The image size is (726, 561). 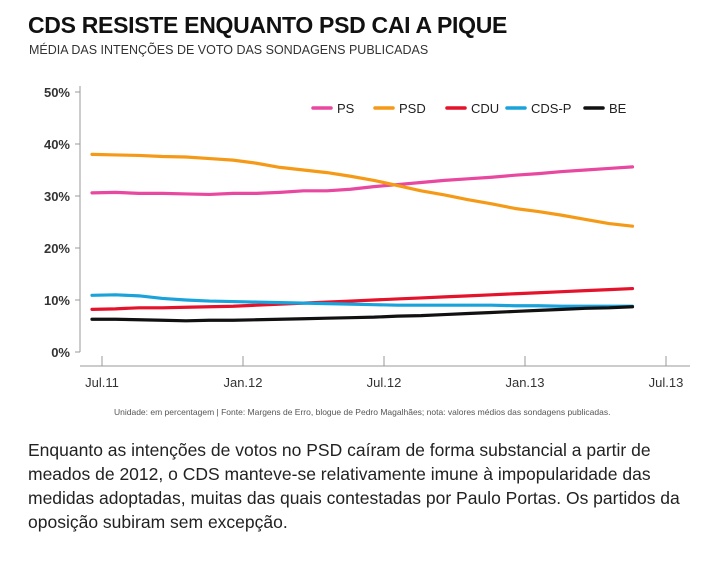 I want to click on x-tick-label: Jan.12, so click(x=242, y=382).